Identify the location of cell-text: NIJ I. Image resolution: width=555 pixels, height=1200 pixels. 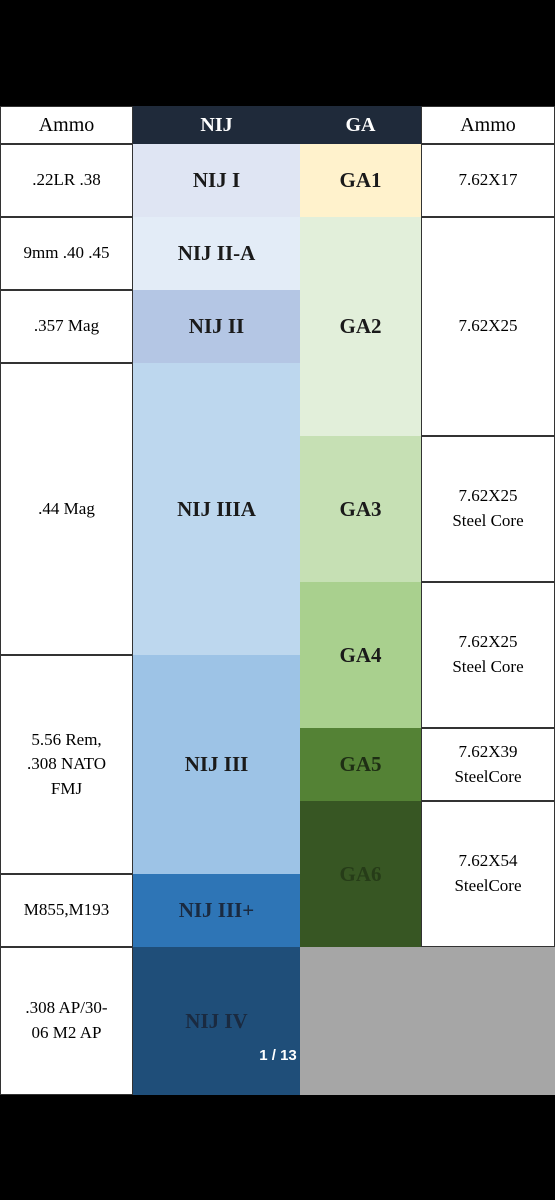
(216, 180).